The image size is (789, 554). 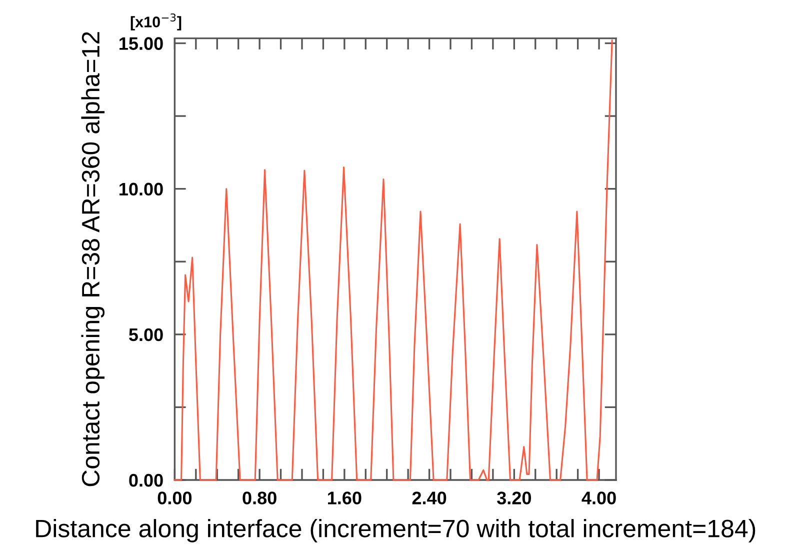 What do you see at coordinates (141, 189) in the screenshot?
I see `y-tick-label: 10.00` at bounding box center [141, 189].